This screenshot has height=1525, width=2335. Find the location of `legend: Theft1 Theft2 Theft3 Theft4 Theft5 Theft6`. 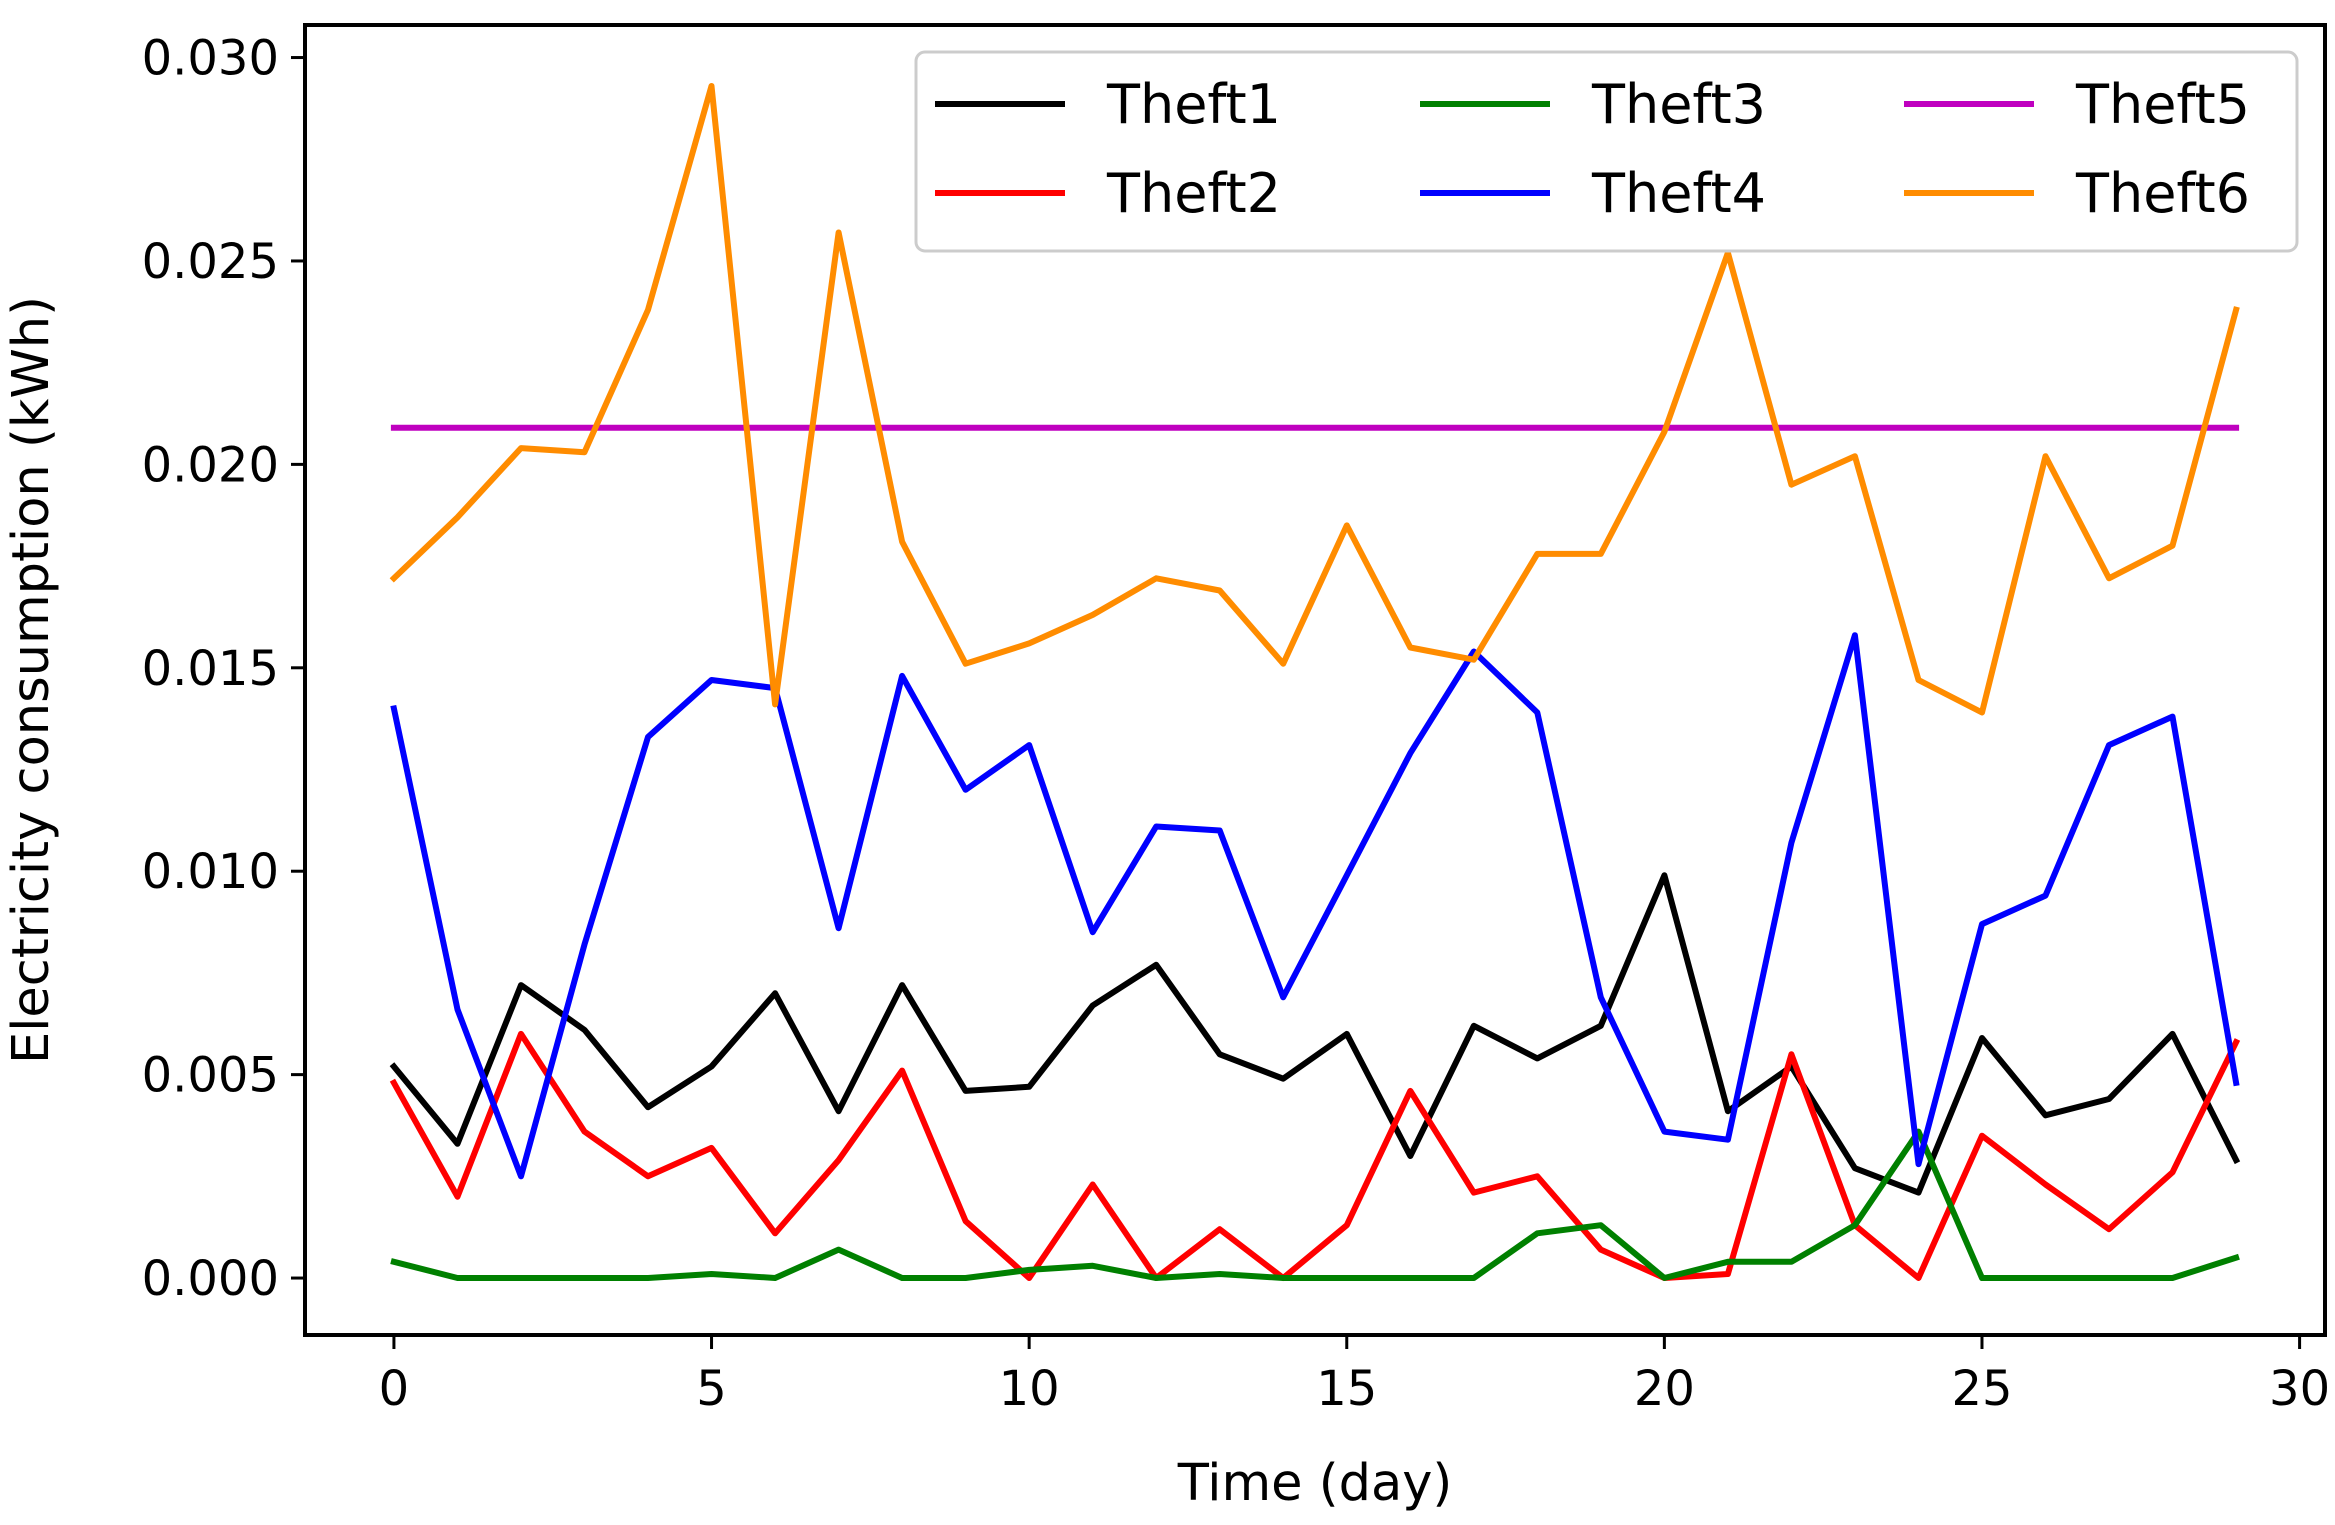

legend: Theft1 Theft2 Theft3 Theft4 Theft5 Theft6 is located at coordinates (1606, 151).